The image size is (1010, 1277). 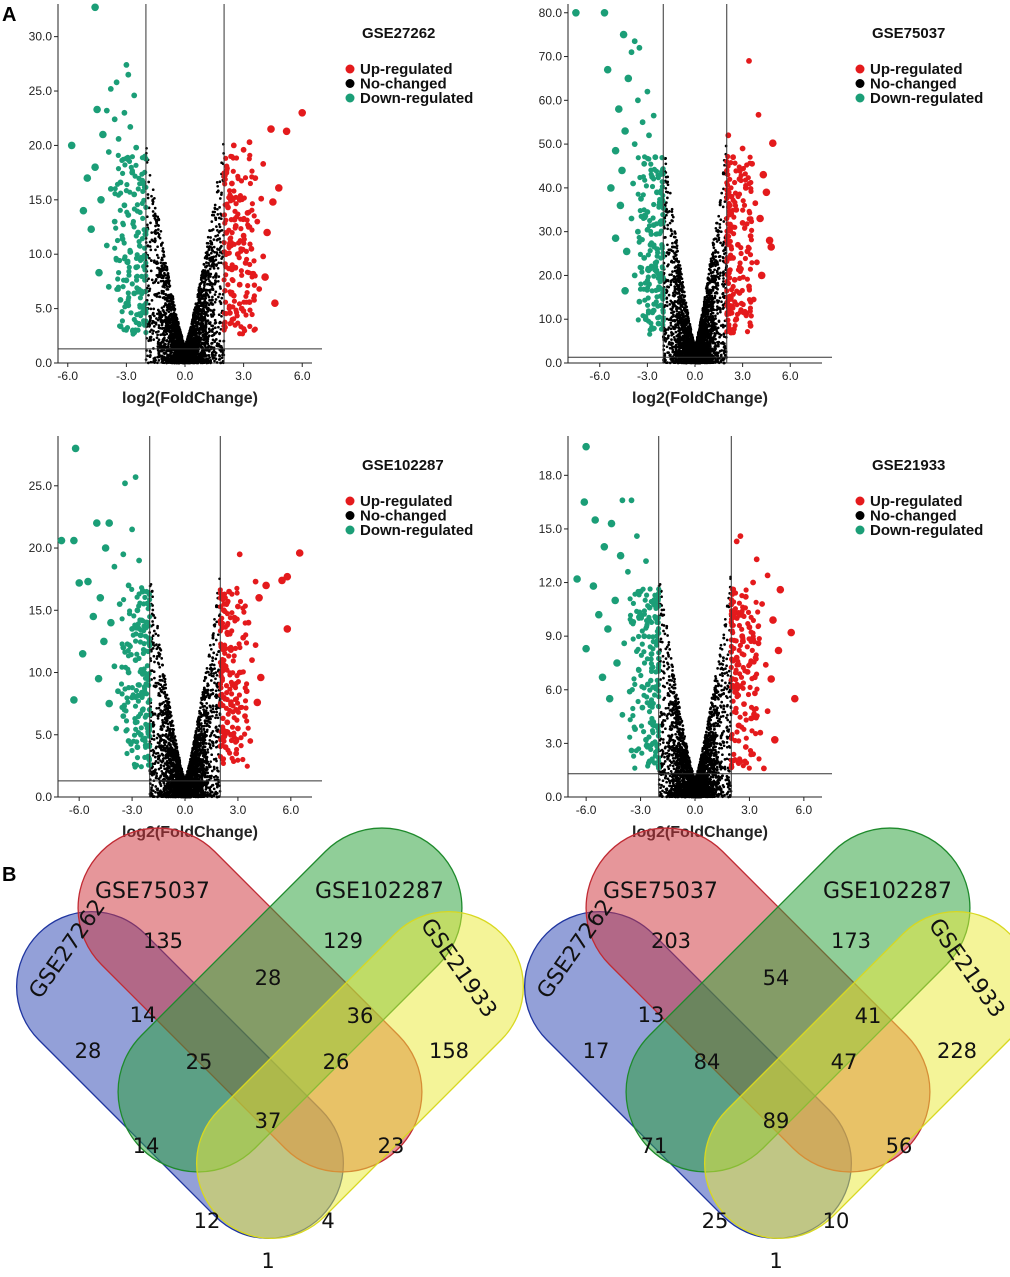 What do you see at coordinates (264, 223) in the screenshot?
I see `up-regulated-points` at bounding box center [264, 223].